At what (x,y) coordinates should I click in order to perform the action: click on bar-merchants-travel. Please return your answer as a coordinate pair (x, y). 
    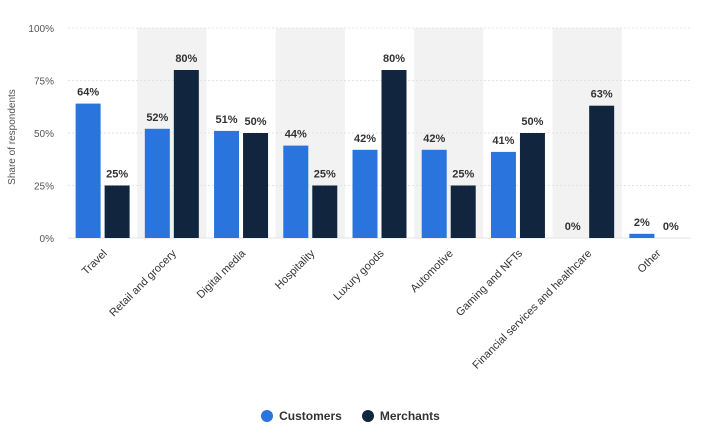
    Looking at the image, I should click on (117, 212).